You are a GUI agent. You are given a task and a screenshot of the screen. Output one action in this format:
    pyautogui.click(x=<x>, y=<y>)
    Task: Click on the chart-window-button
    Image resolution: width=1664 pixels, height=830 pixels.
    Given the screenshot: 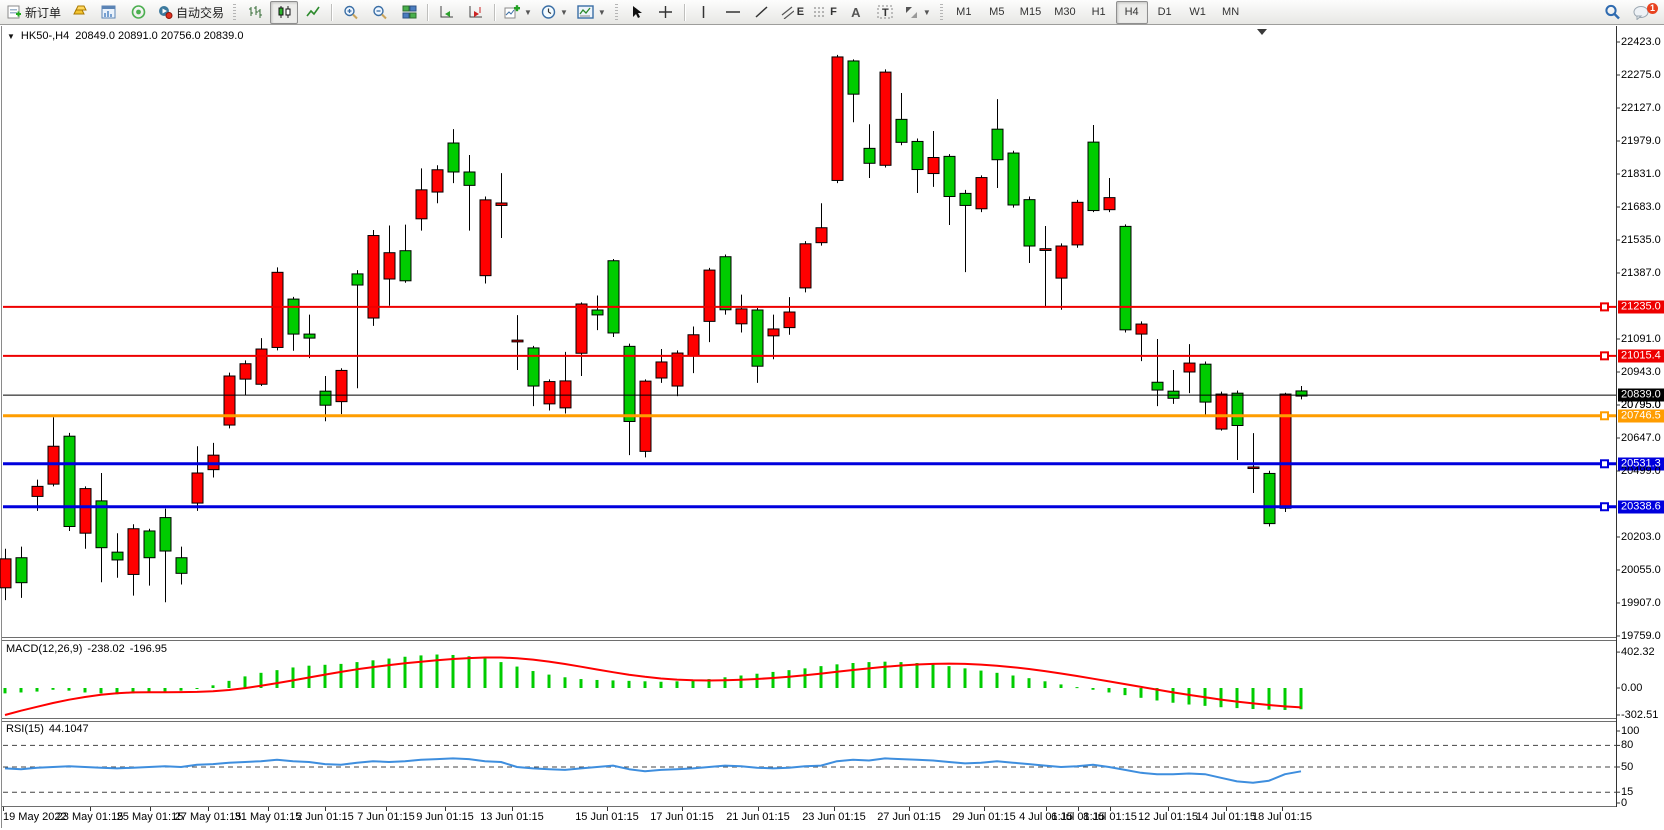 What is the action you would take?
    pyautogui.click(x=109, y=12)
    